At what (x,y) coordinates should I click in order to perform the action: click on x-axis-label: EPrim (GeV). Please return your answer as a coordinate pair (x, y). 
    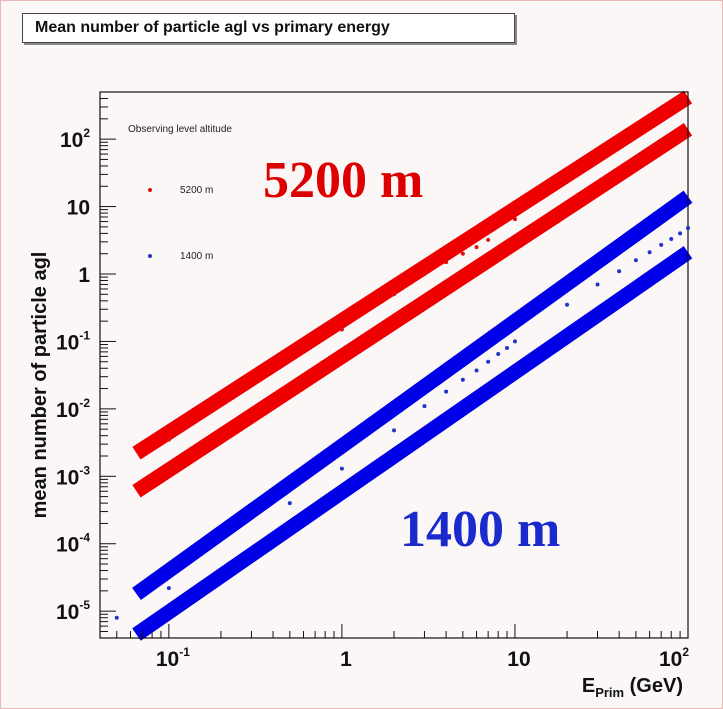
    Looking at the image, I should click on (632, 687).